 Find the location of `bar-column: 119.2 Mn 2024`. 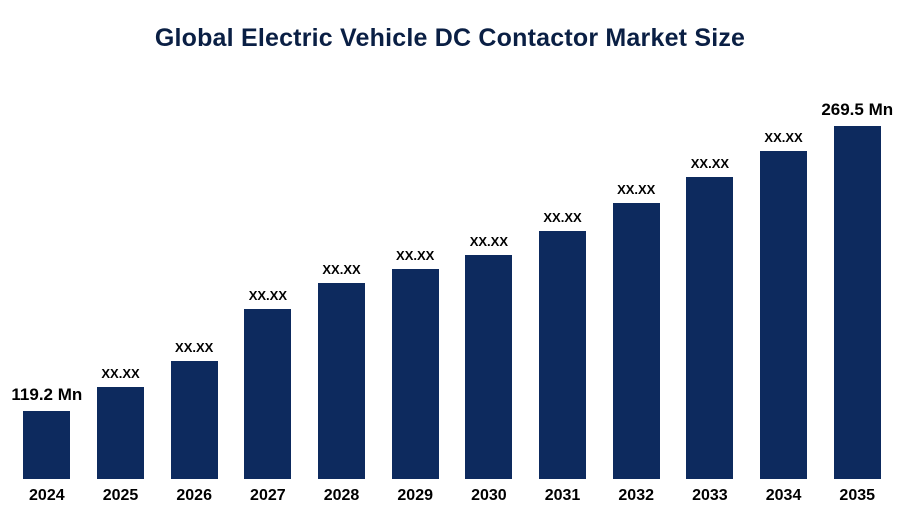

bar-column: 119.2 Mn 2024 is located at coordinates (47, 298).